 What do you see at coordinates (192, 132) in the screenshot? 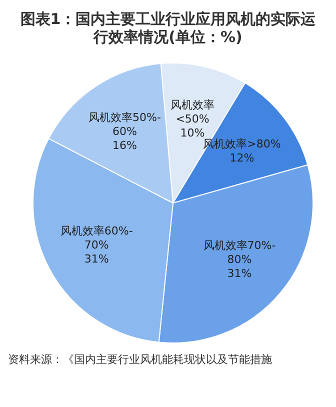
I see `data-label: 10%` at bounding box center [192, 132].